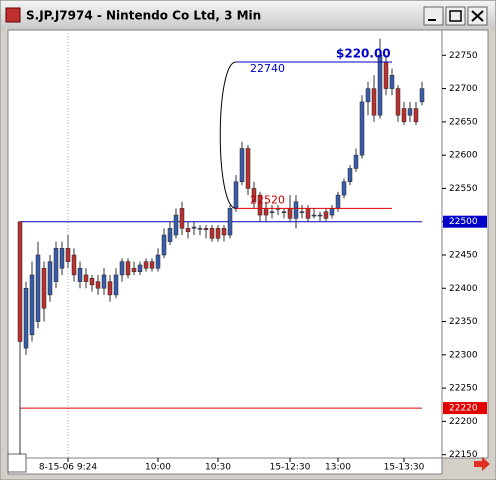 Image resolution: width=496 pixels, height=480 pixels. What do you see at coordinates (463, 189) in the screenshot?
I see `y-tick-label: 22550` at bounding box center [463, 189].